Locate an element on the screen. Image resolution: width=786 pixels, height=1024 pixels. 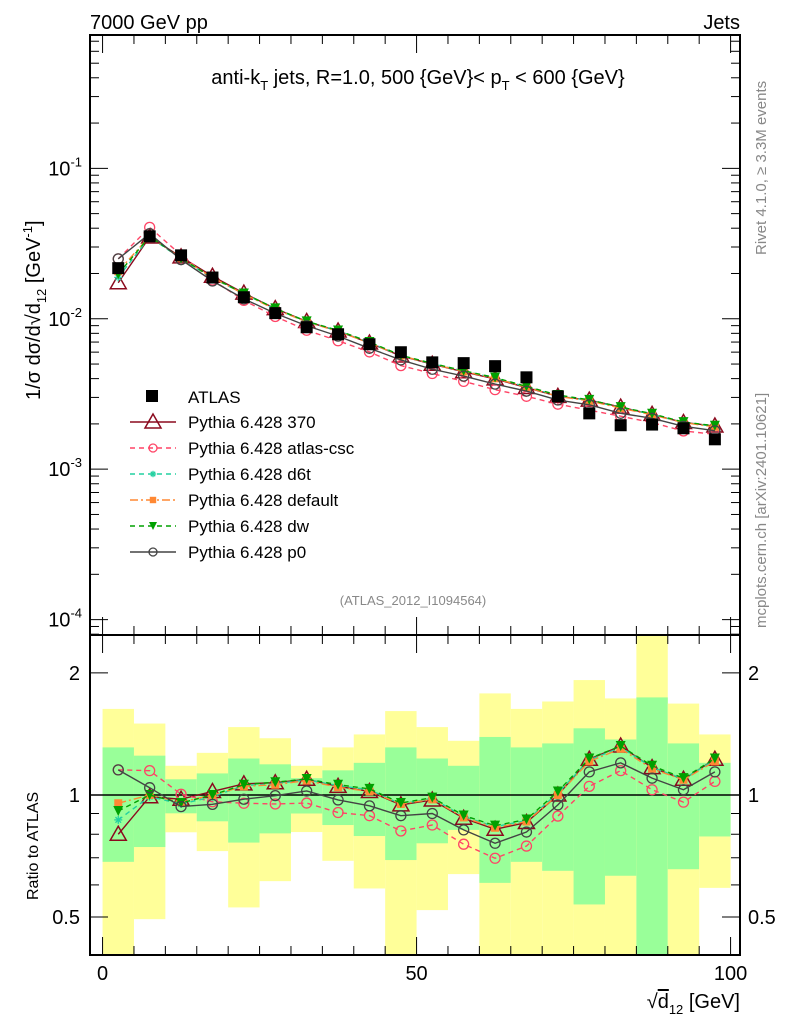
rivet-version-label: Rivet 4.1.0, ≥ 3.3M events is located at coordinates (761, 168).